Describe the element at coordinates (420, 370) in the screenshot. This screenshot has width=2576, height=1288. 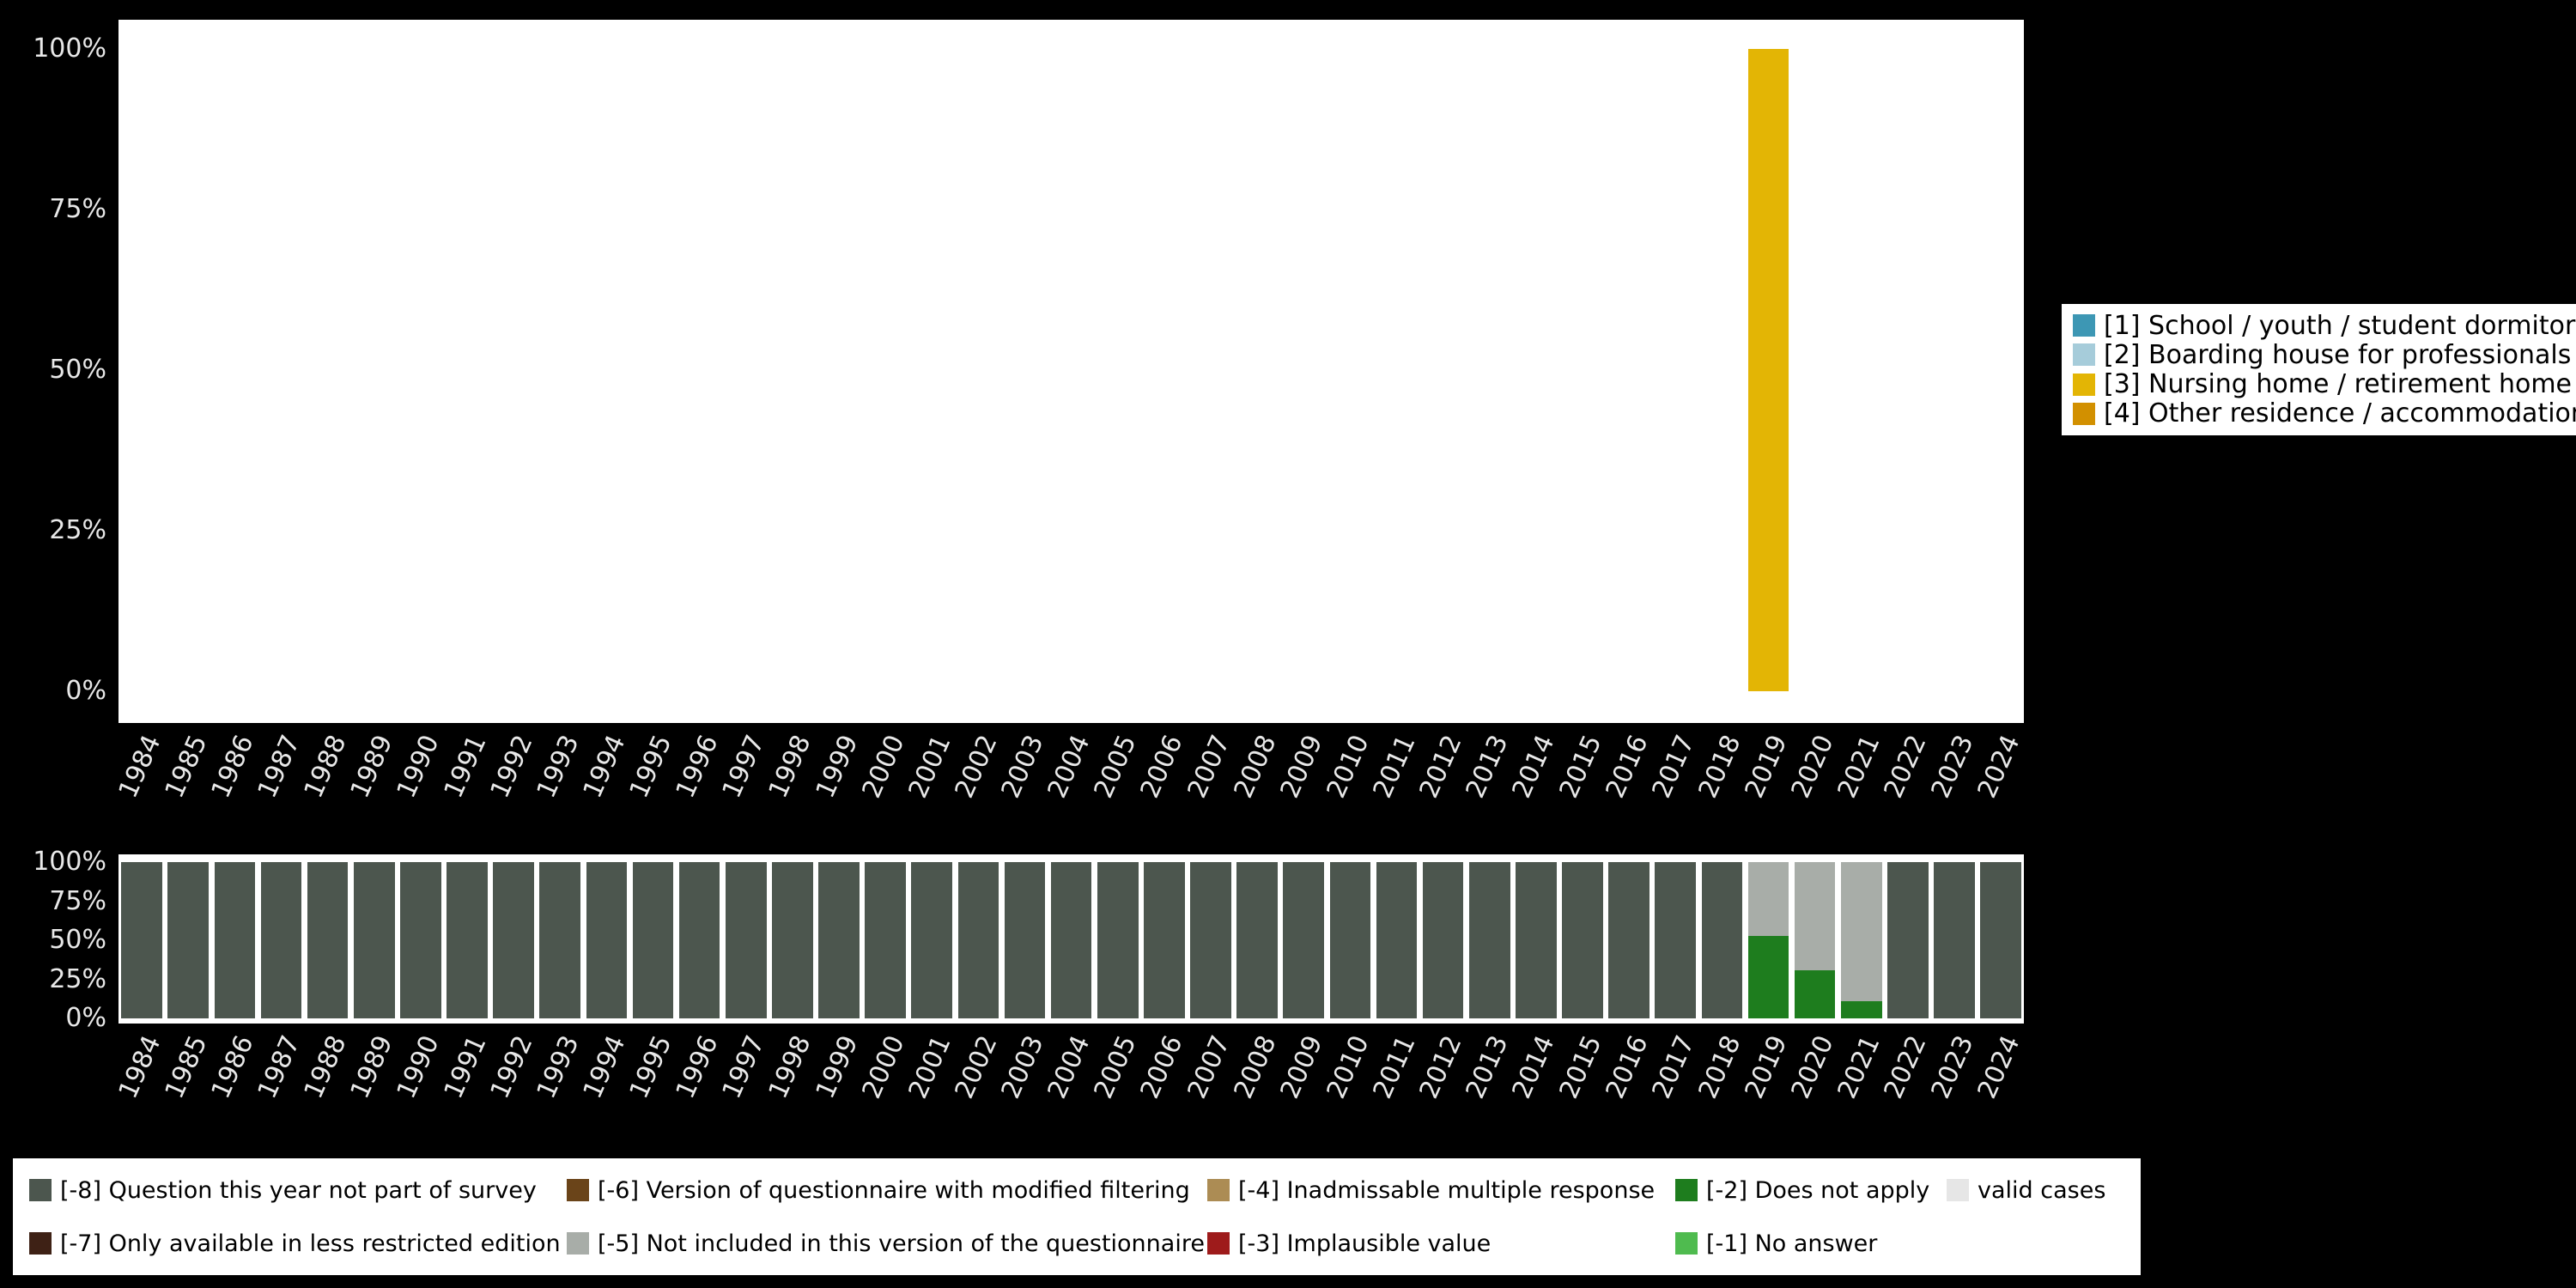
I see `bar-stack-1990` at that location.